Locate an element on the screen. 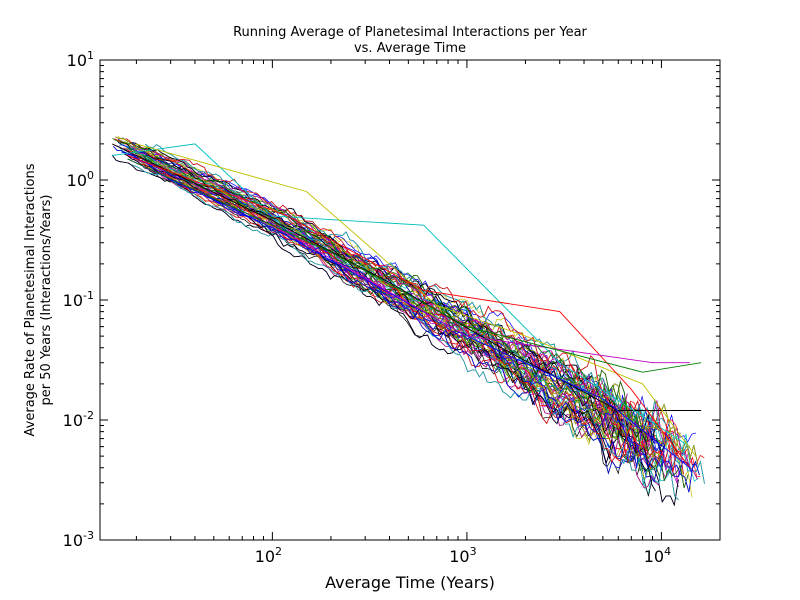 This screenshot has width=800, height=600. x-tick-label: 10⁴ is located at coordinates (657, 555).